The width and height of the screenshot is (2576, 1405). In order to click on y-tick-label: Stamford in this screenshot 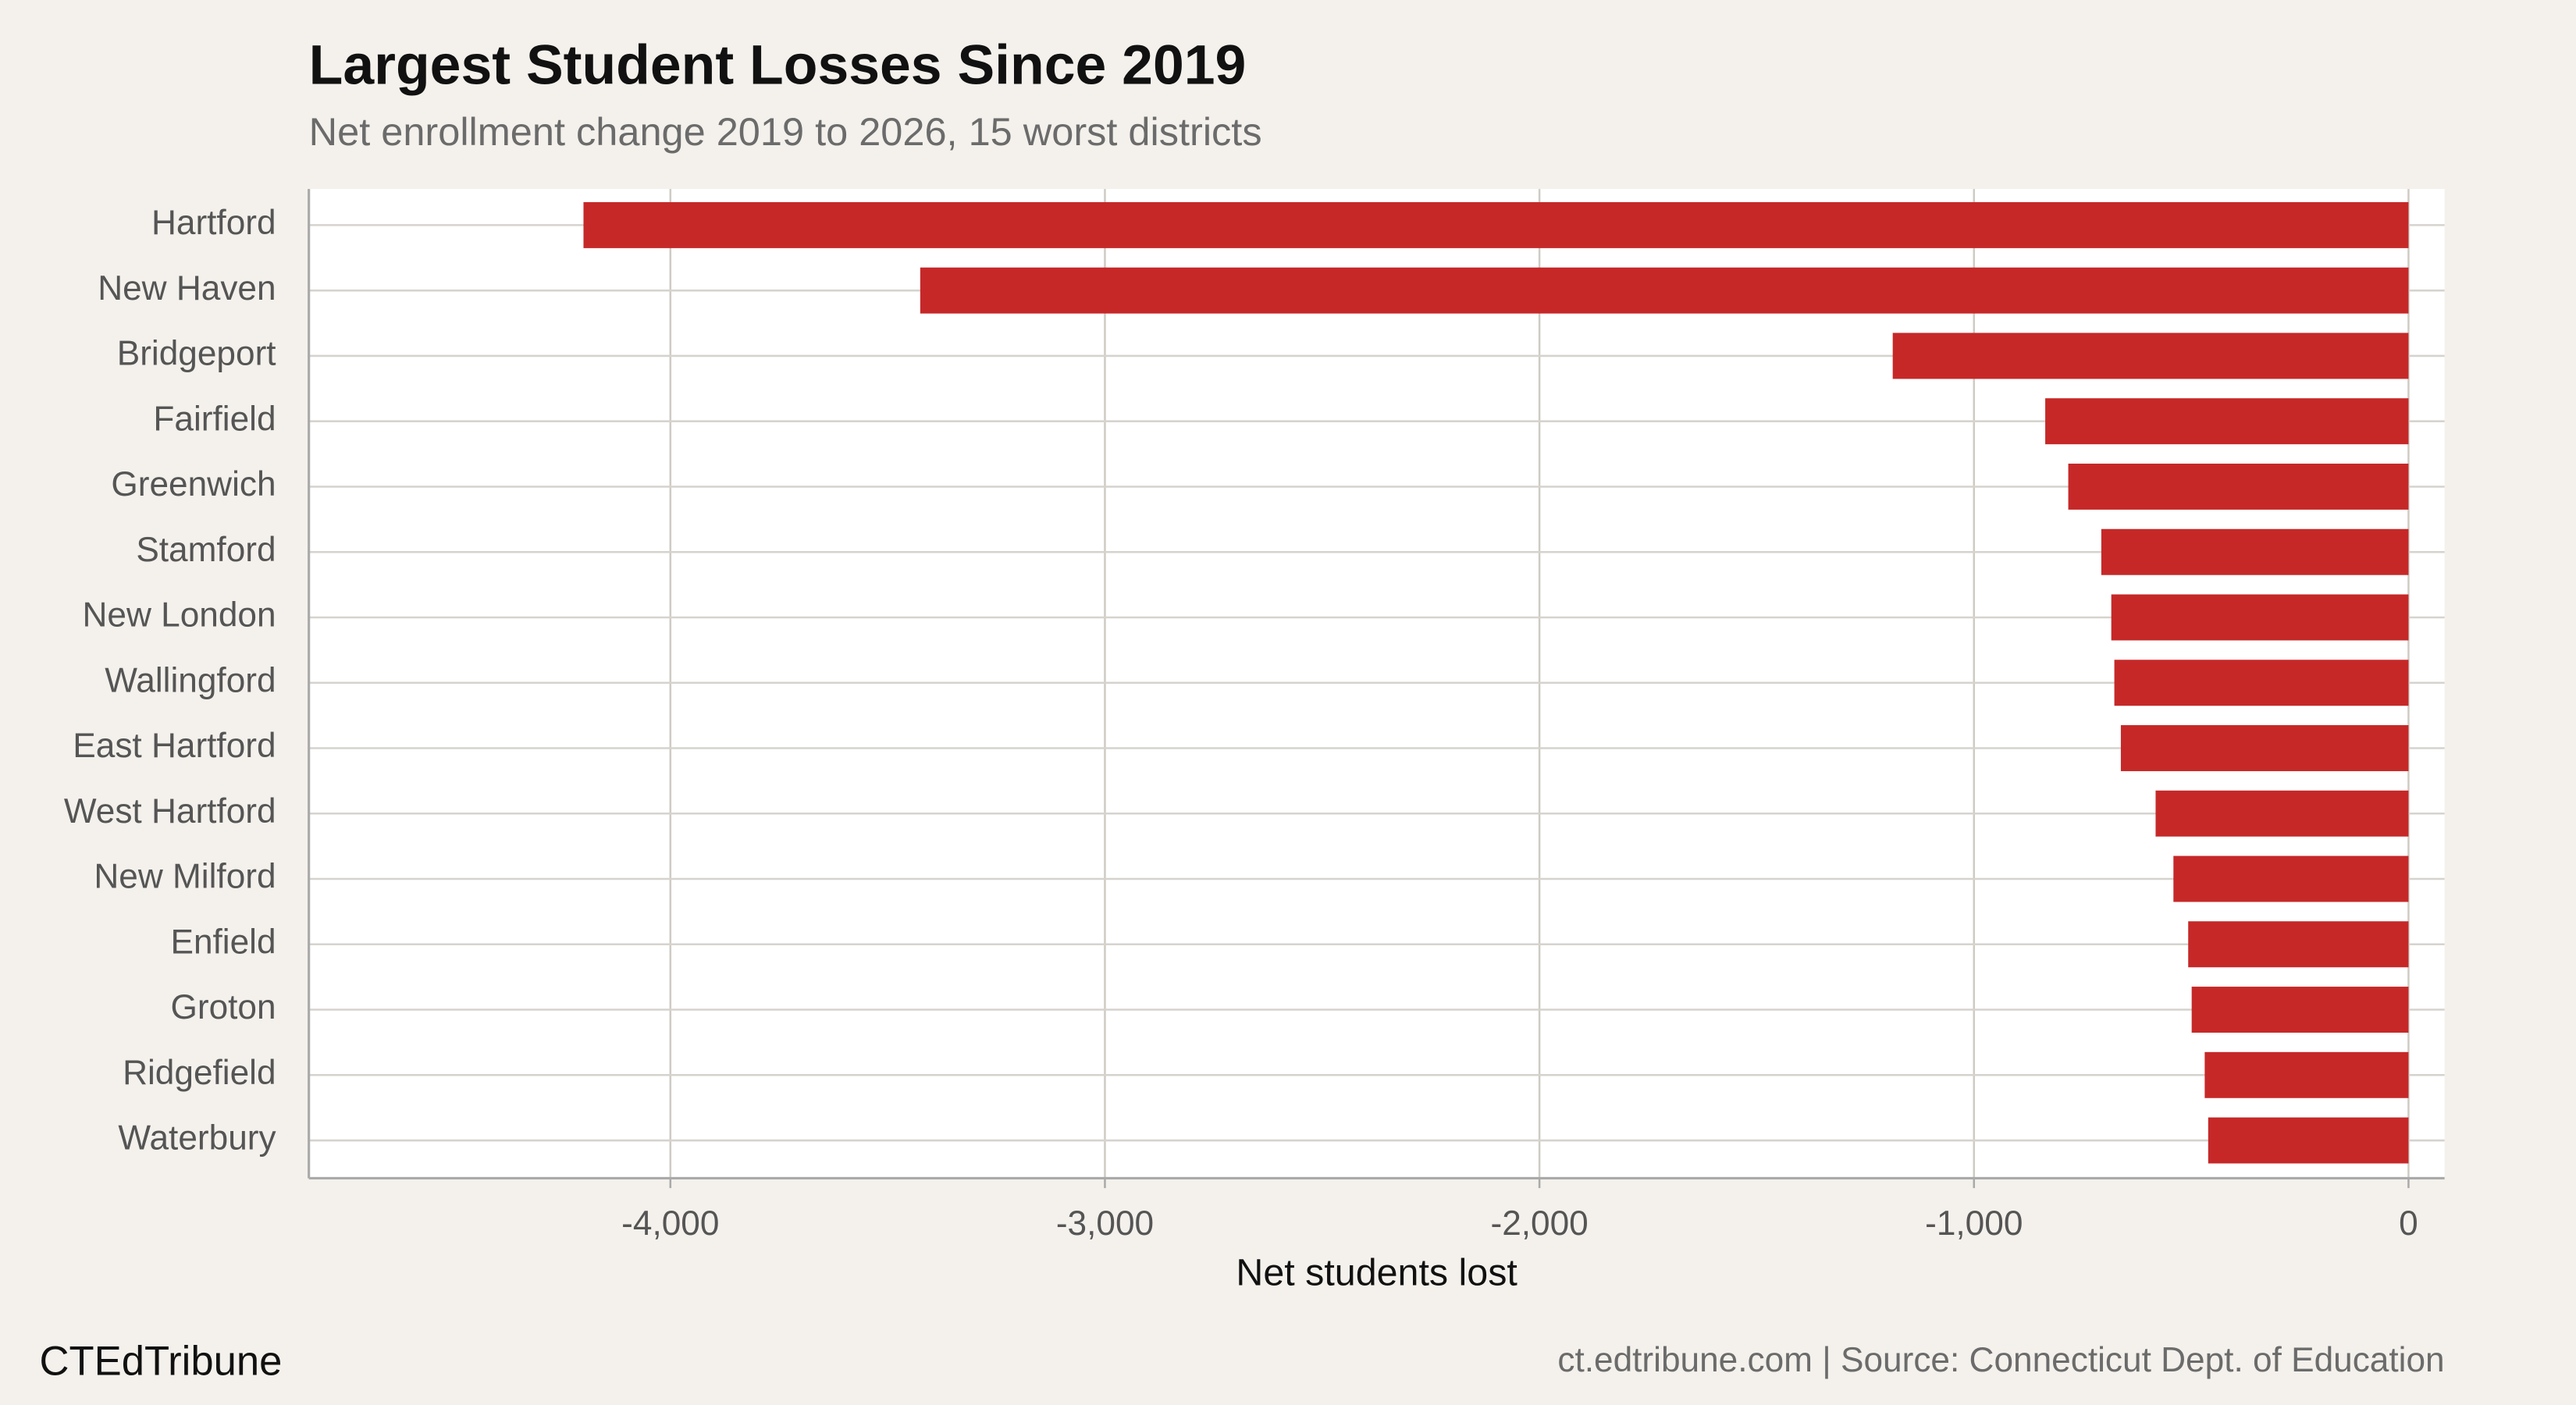, I will do `click(206, 550)`.